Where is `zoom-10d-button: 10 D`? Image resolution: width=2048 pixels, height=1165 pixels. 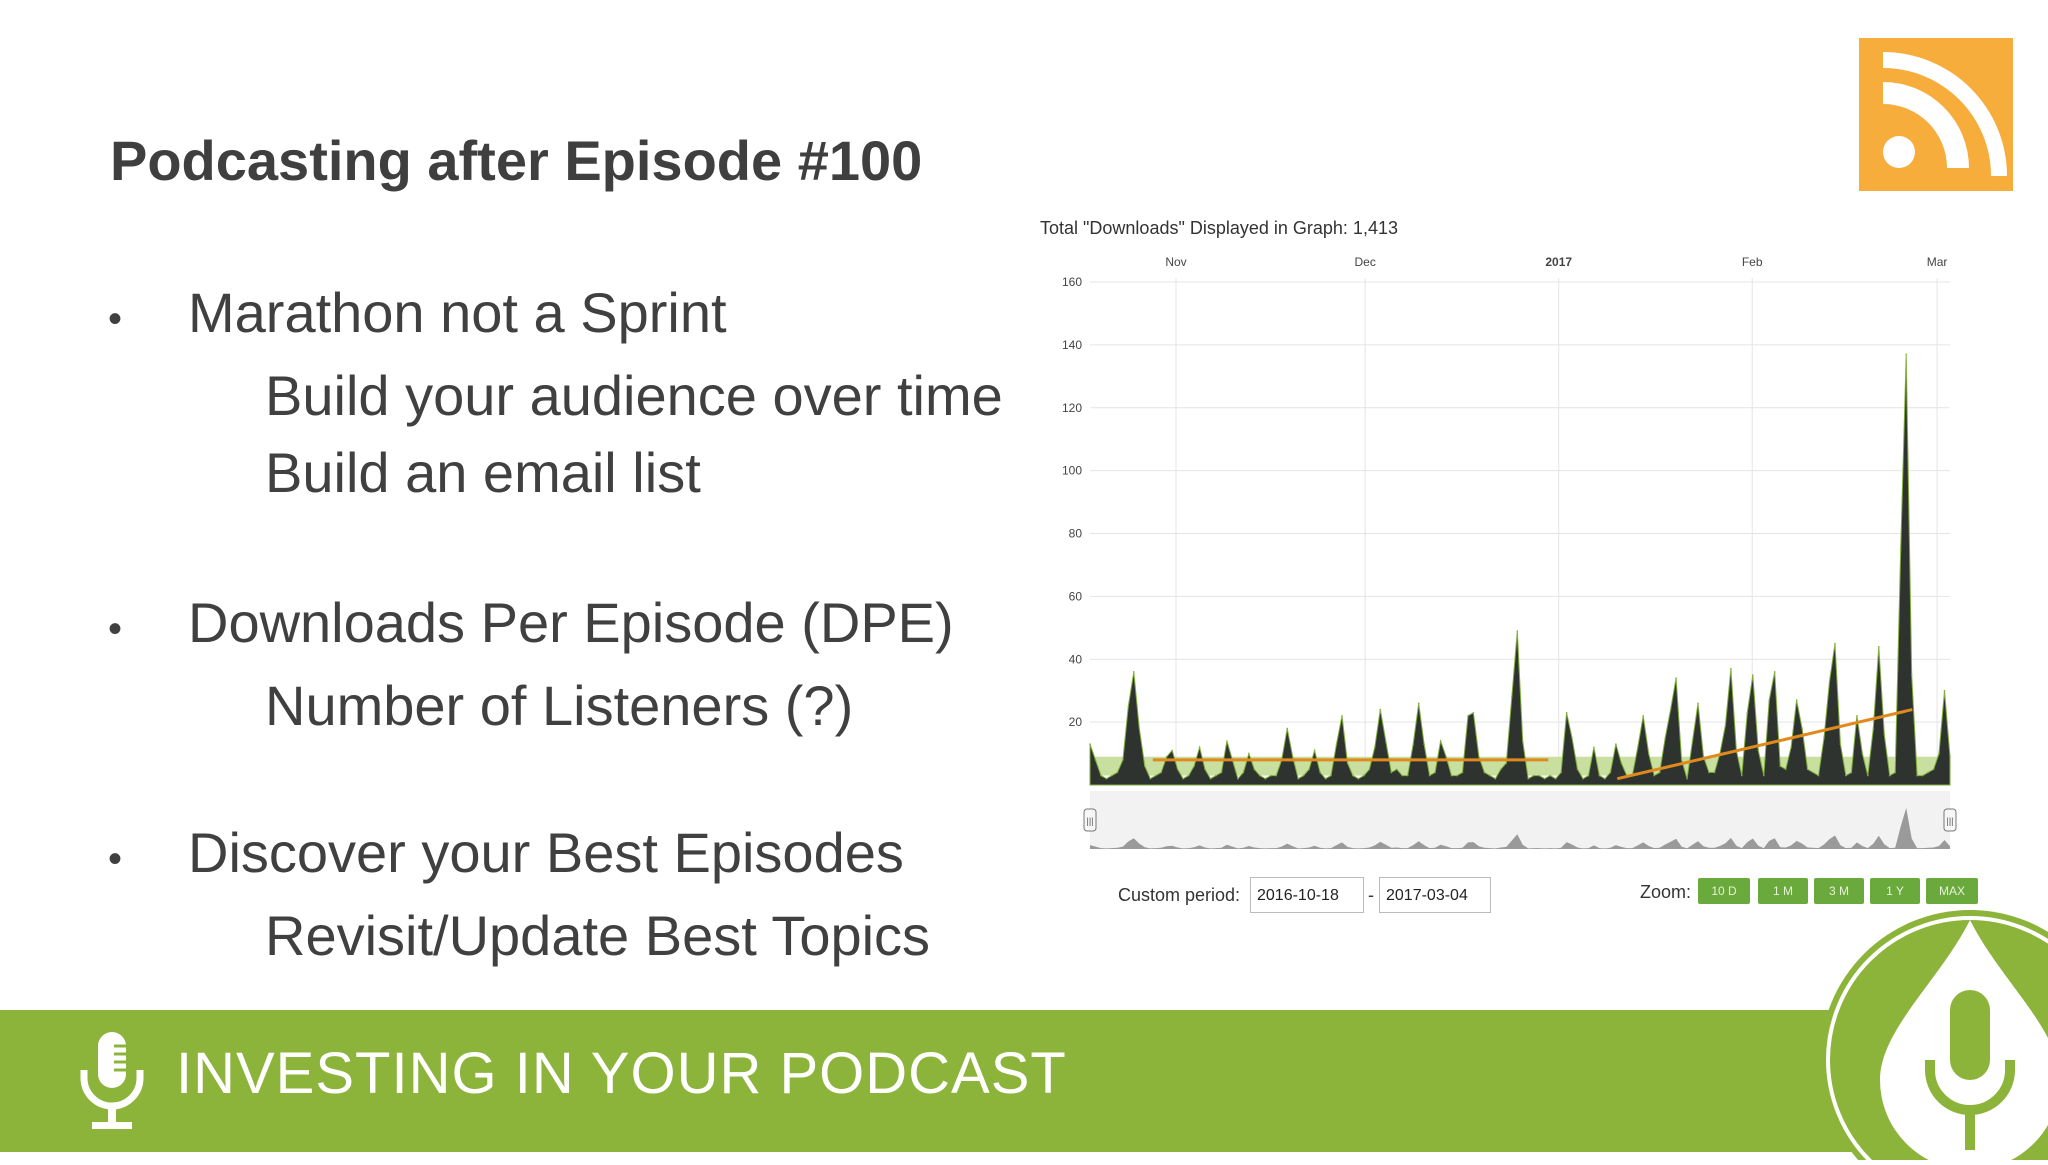
zoom-10d-button: 10 D is located at coordinates (1724, 891).